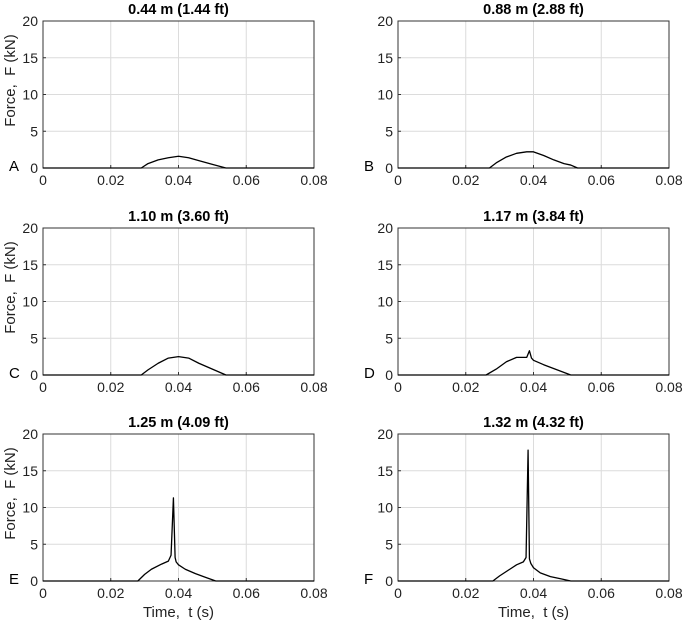 This screenshot has width=683, height=629. Describe the element at coordinates (369, 373) in the screenshot. I see `panel-letter: D` at that location.